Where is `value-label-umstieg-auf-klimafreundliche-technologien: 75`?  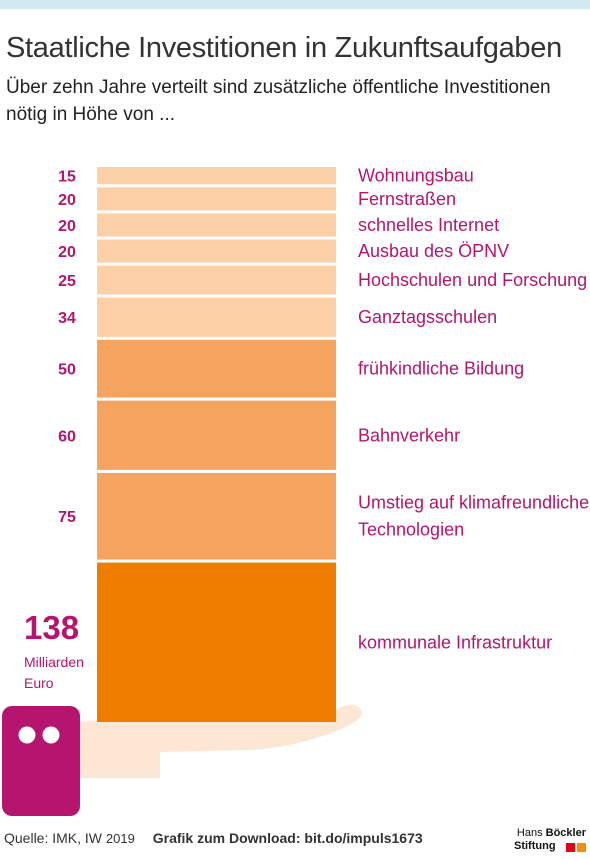
value-label-umstieg-auf-klimafreundliche-technologien: 75 is located at coordinates (67, 517).